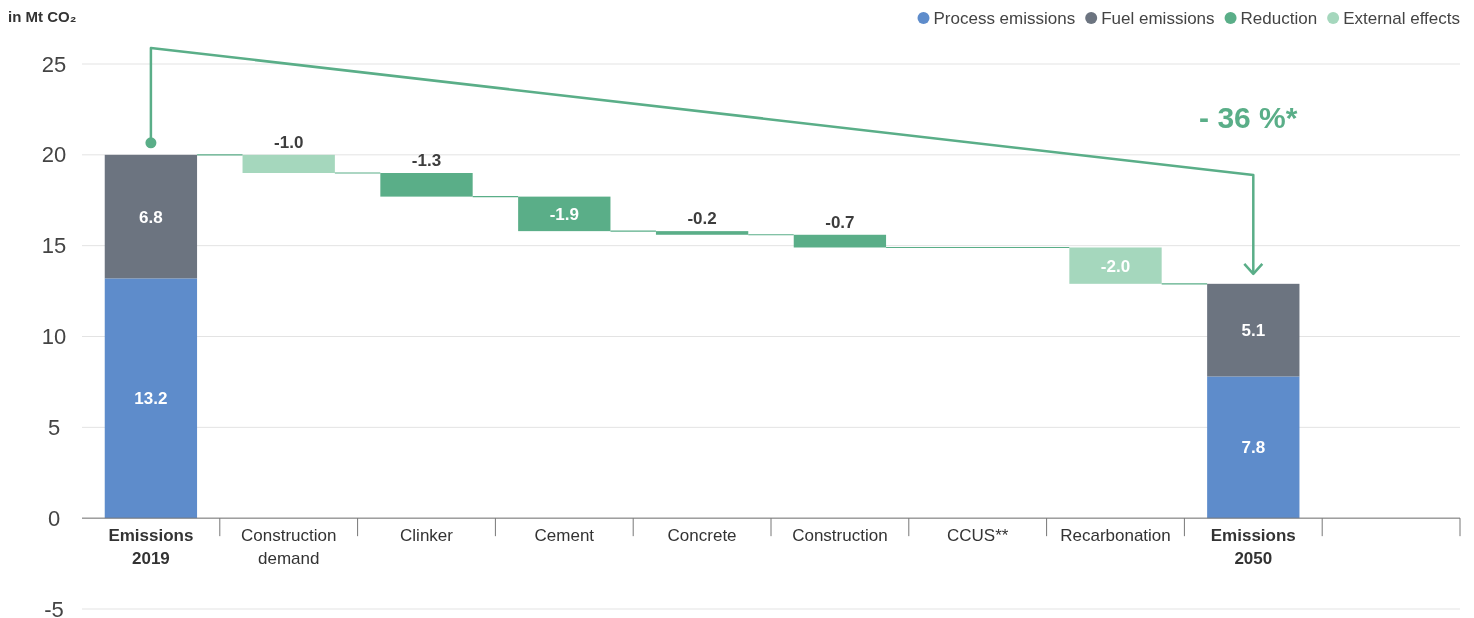 The image size is (1474, 618). I want to click on x-tick-label: Construction demand, so click(288, 547).